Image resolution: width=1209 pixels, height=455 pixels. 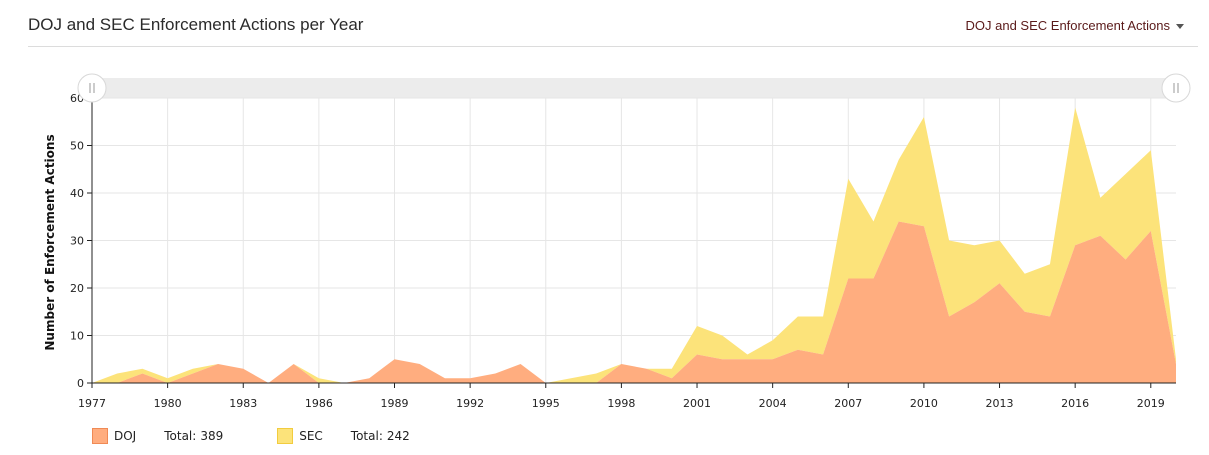 What do you see at coordinates (848, 403) in the screenshot?
I see `x-tick-label: 2007` at bounding box center [848, 403].